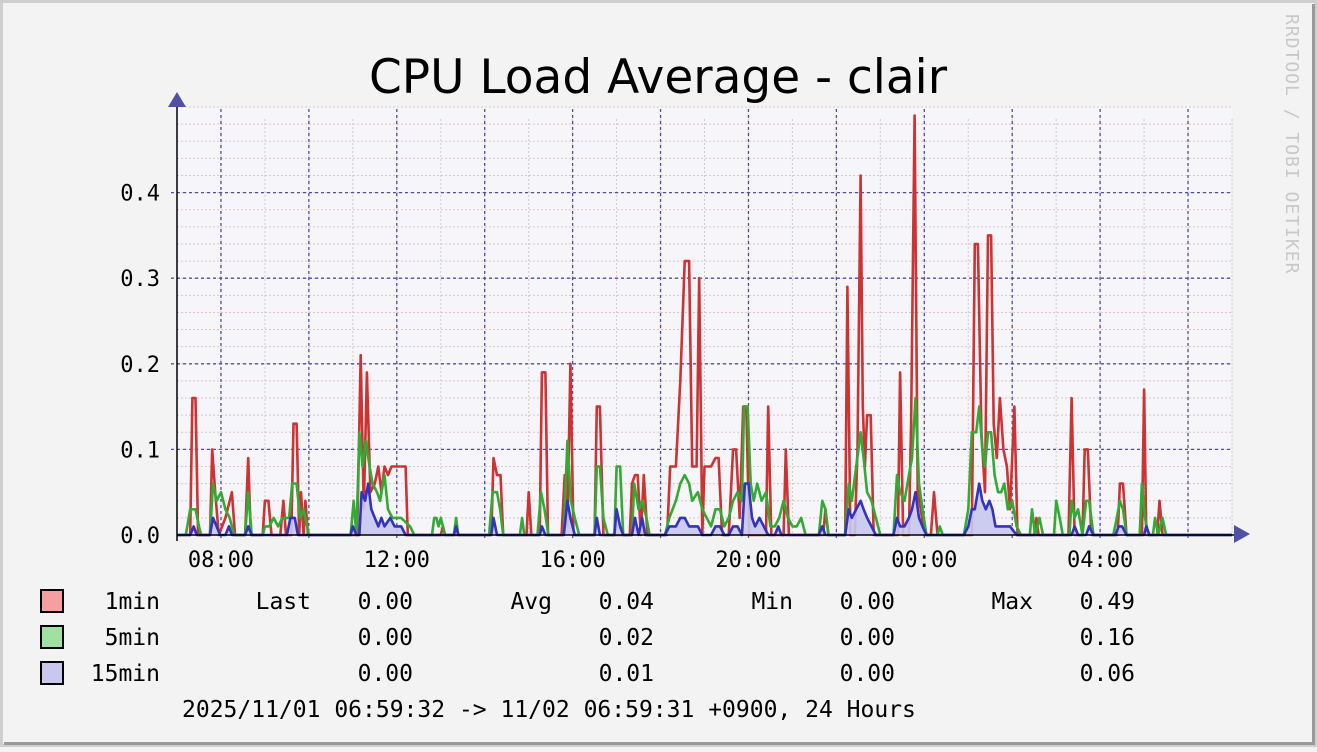  What do you see at coordinates (140, 194) in the screenshot?
I see `y-tick-label: 0.4` at bounding box center [140, 194].